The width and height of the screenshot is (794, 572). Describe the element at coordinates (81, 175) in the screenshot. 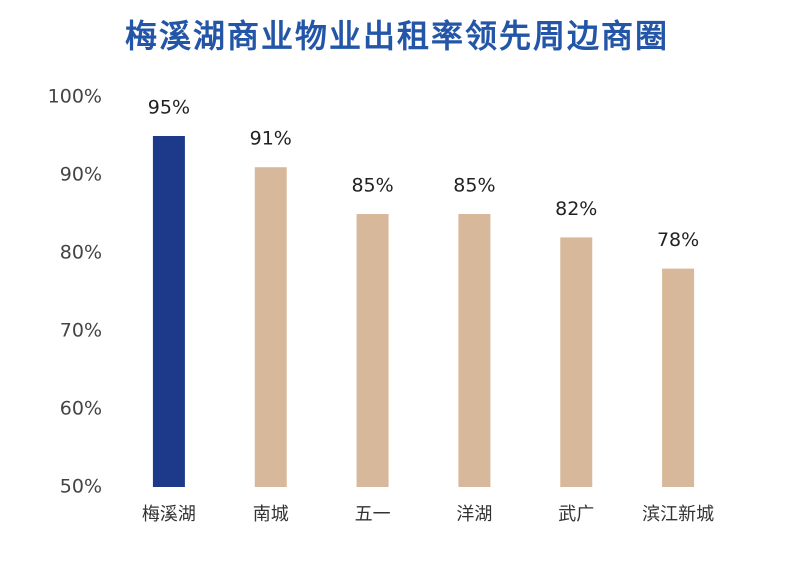

I see `y-tick-label: 90%` at that location.